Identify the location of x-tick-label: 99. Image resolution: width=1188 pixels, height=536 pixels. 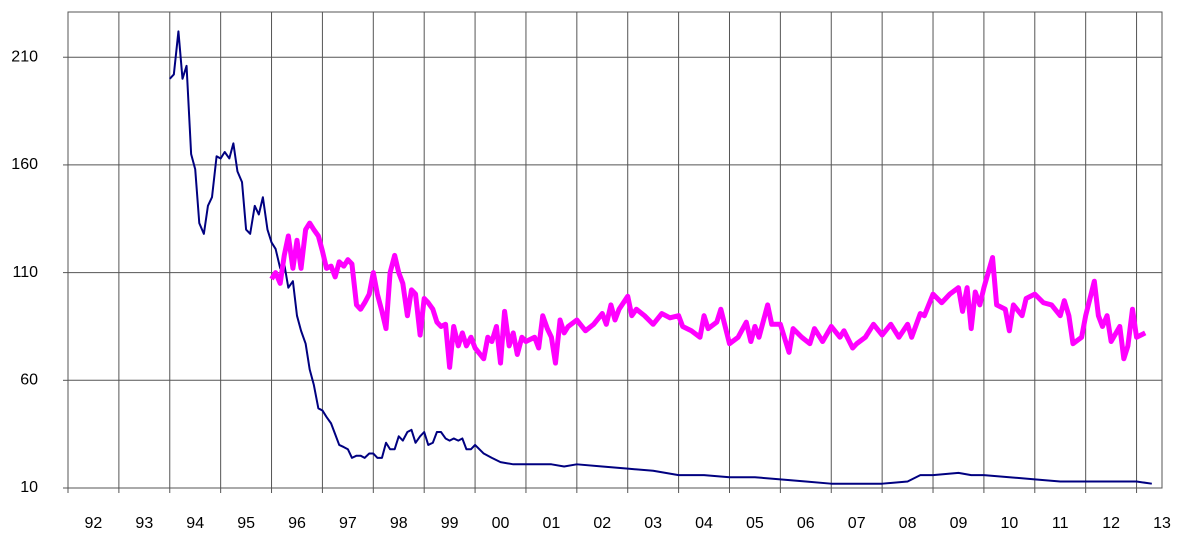
(450, 523).